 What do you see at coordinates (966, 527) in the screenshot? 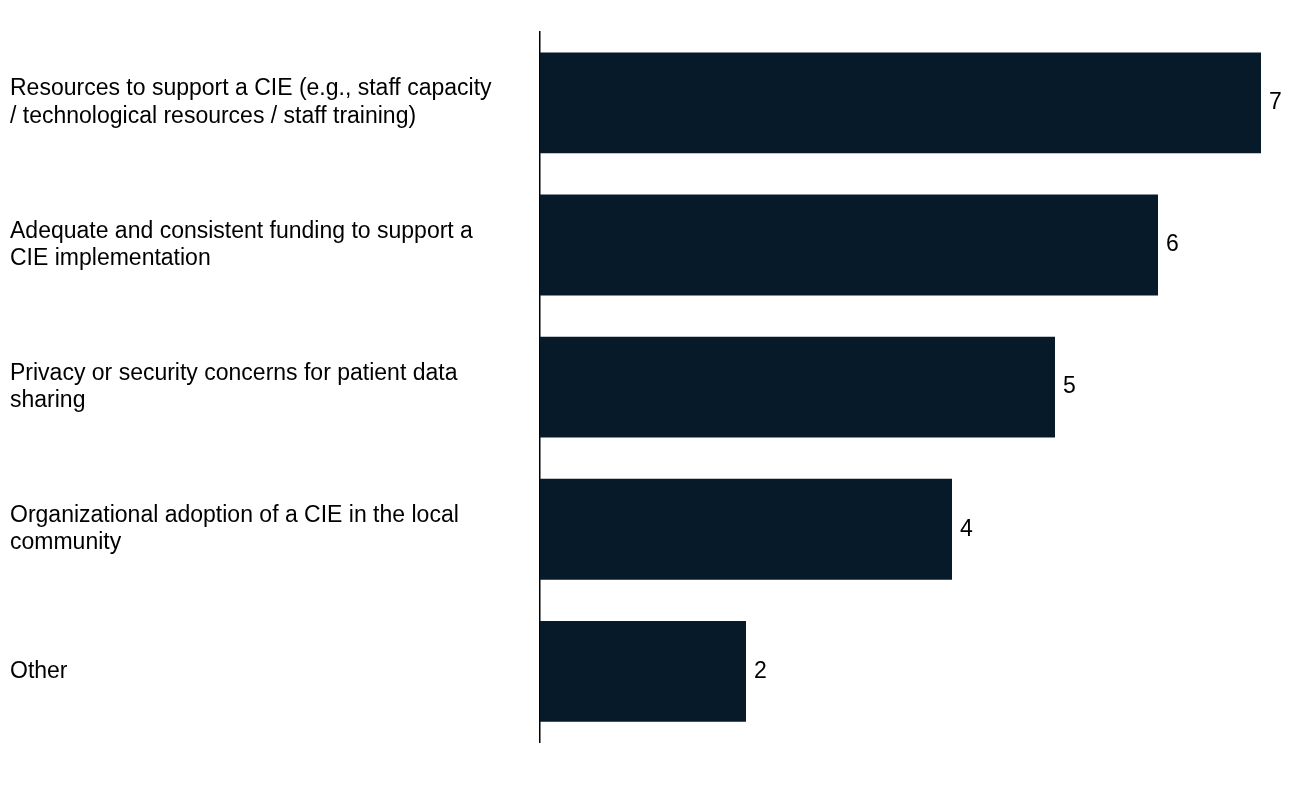
I see `data-label: 4` at bounding box center [966, 527].